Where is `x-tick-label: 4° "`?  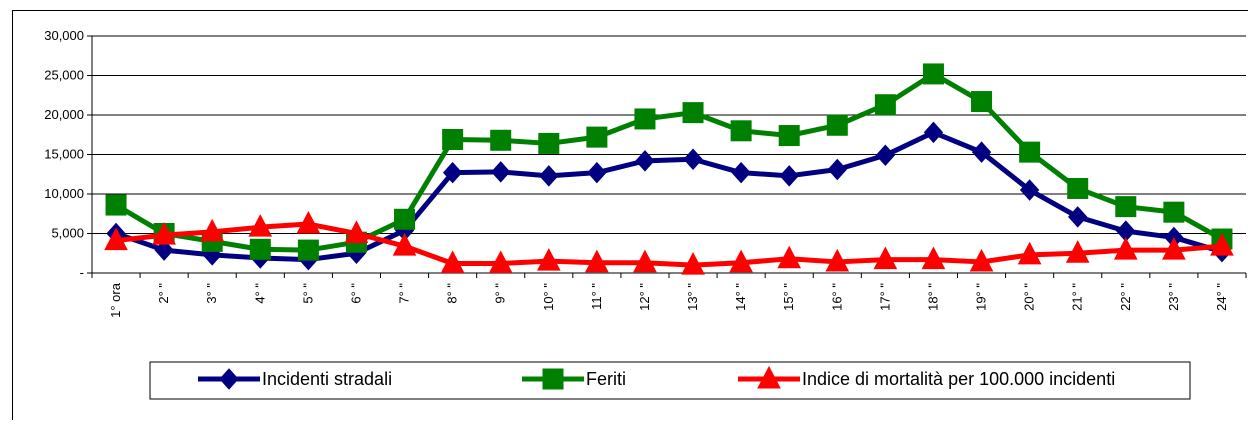 x-tick-label: 4° " is located at coordinates (259, 293).